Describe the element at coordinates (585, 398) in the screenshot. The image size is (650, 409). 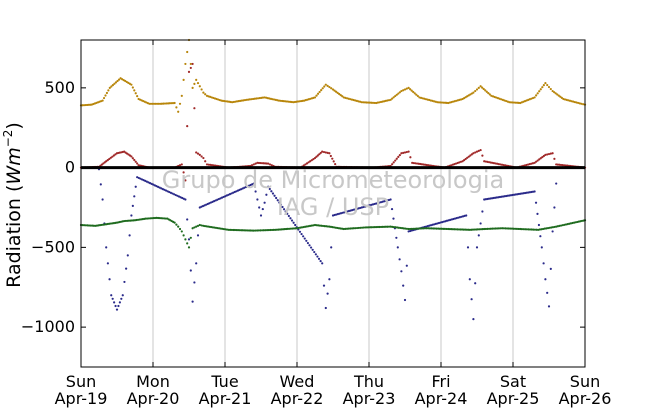
I see `x-tick-date: Apr-26` at that location.